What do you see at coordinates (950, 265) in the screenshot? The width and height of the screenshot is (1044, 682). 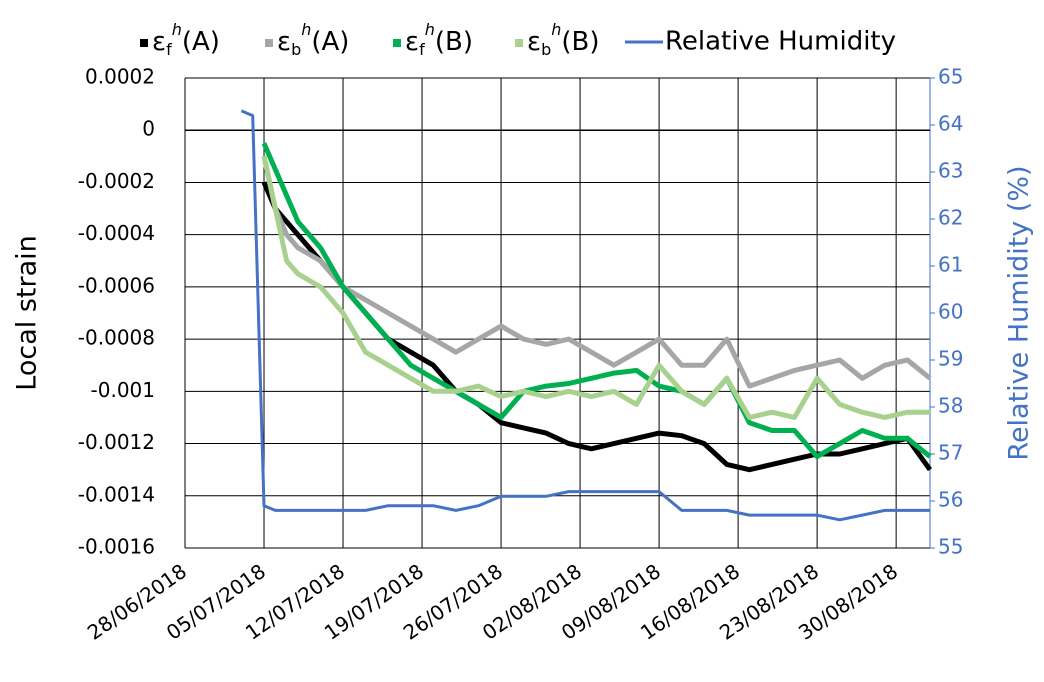 I see `y2-tick-label: 61` at bounding box center [950, 265].